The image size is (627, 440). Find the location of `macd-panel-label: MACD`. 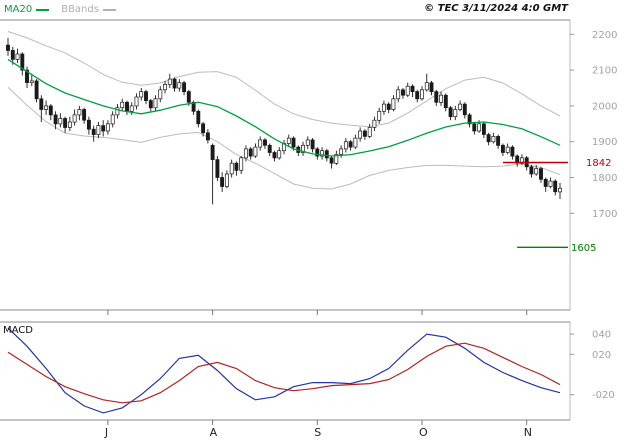

macd-panel-label: MACD is located at coordinates (18, 330).